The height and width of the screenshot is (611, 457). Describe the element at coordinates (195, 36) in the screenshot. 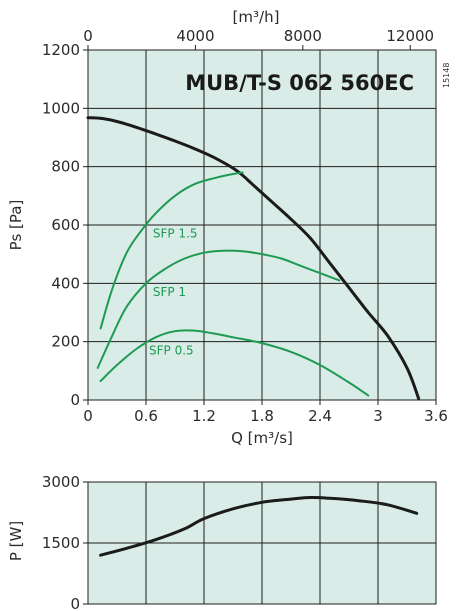

I see `top-tick-label: 4000` at that location.